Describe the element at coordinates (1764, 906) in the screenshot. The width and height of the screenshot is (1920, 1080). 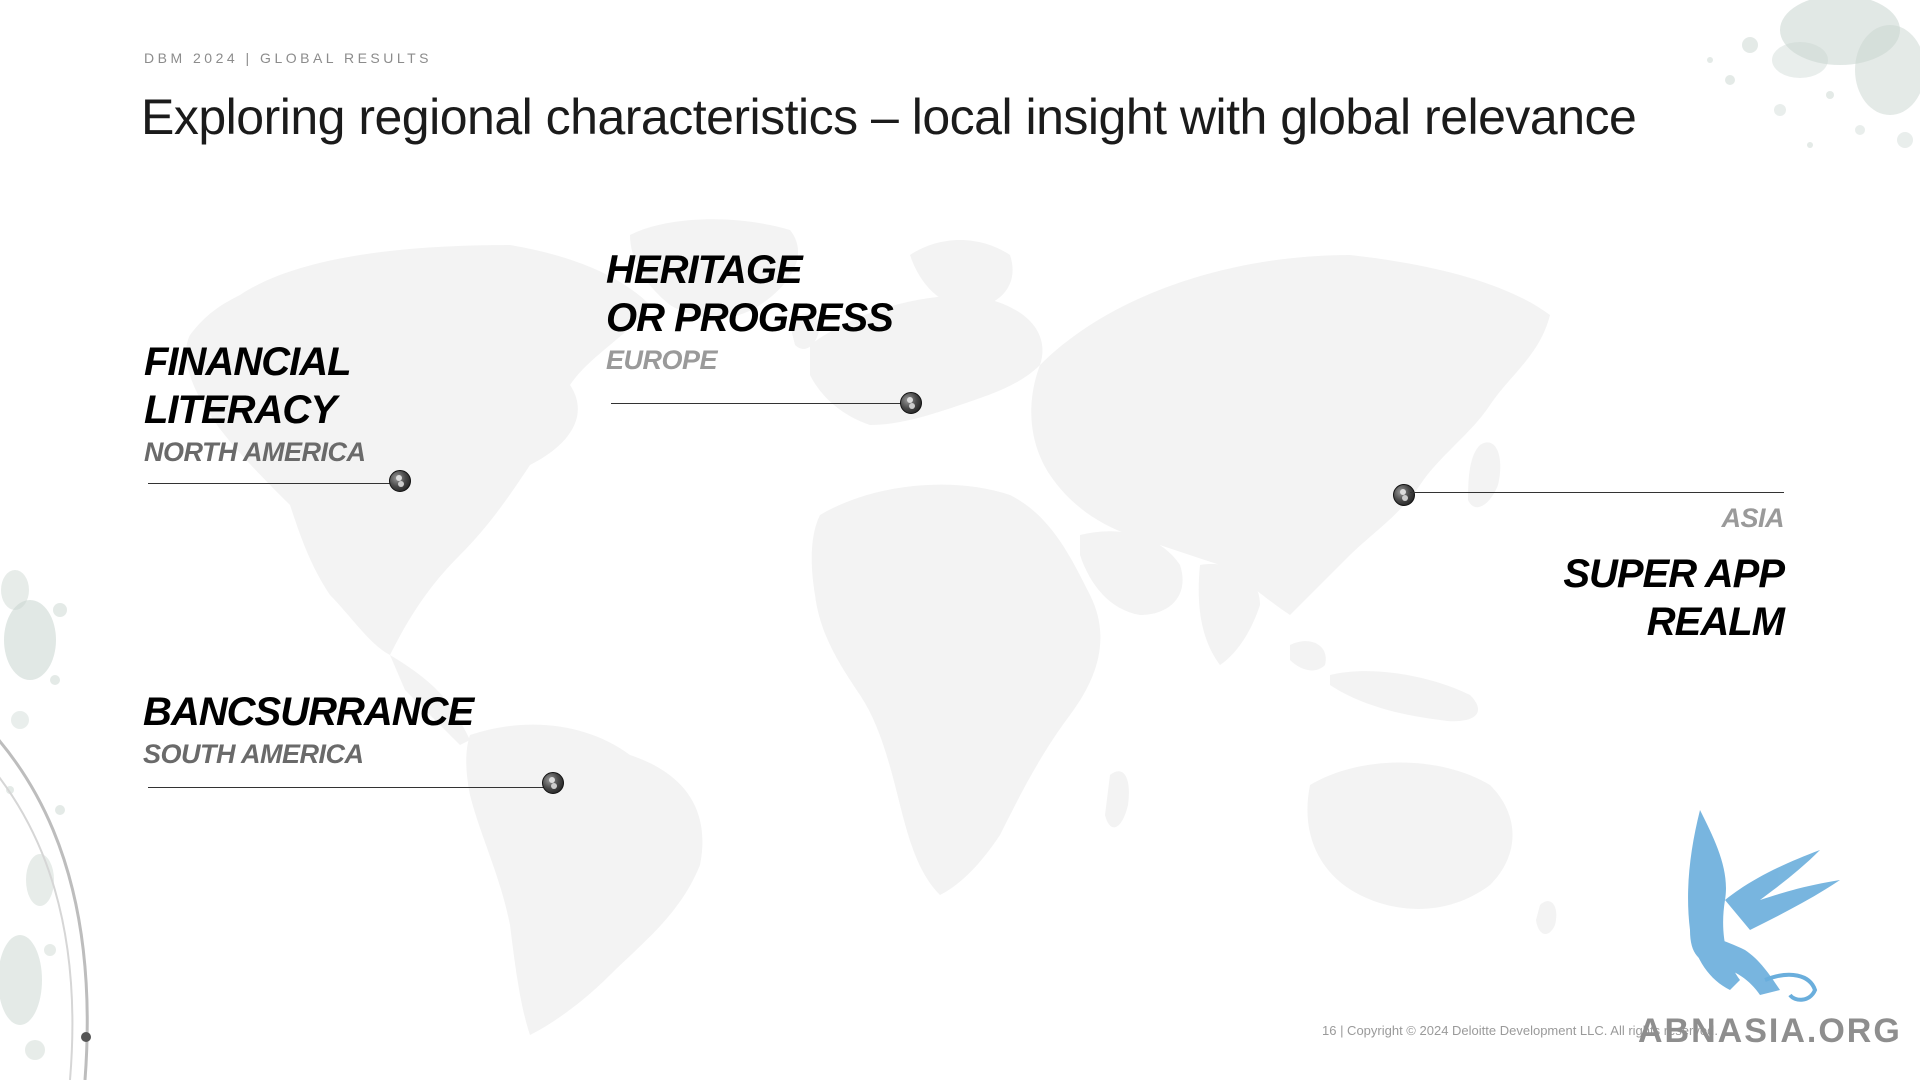
I see `griffin-logo-icon` at that location.